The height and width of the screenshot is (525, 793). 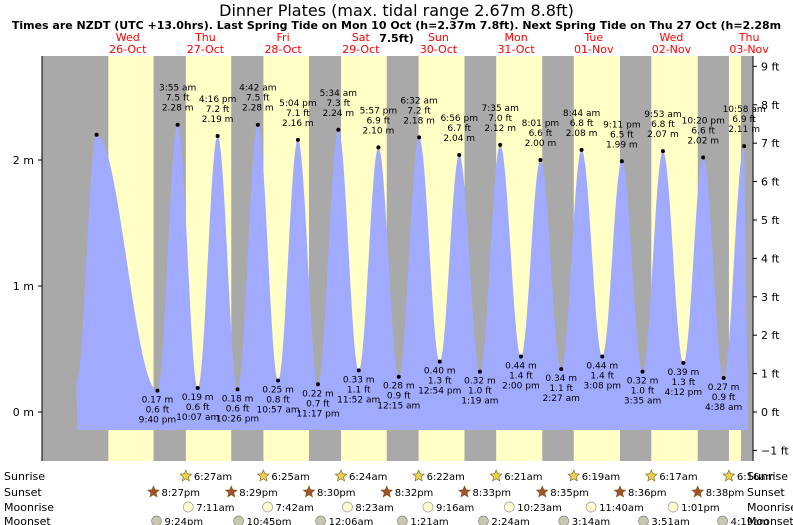 What do you see at coordinates (684, 393) in the screenshot?
I see `low-tide-label: 4:12 pm` at bounding box center [684, 393].